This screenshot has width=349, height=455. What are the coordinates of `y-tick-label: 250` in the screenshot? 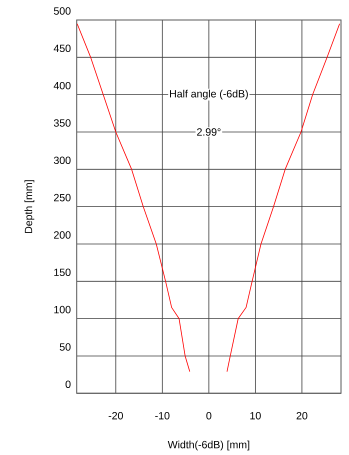 It's located at (62, 198).